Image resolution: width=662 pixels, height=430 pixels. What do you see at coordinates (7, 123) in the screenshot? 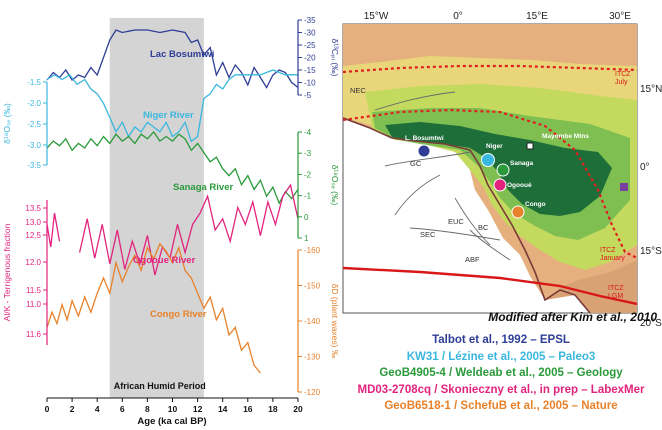
I see `left-axis-label-niger: δ¹⁸Oₛₑ (‰)` at bounding box center [7, 123].